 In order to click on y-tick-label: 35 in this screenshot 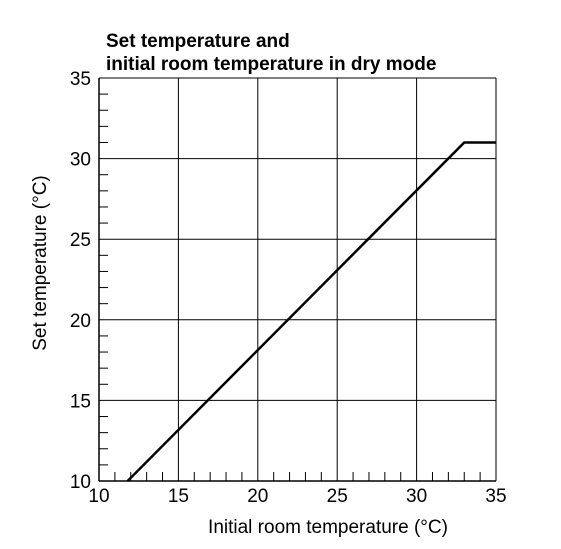, I will do `click(80, 79)`.